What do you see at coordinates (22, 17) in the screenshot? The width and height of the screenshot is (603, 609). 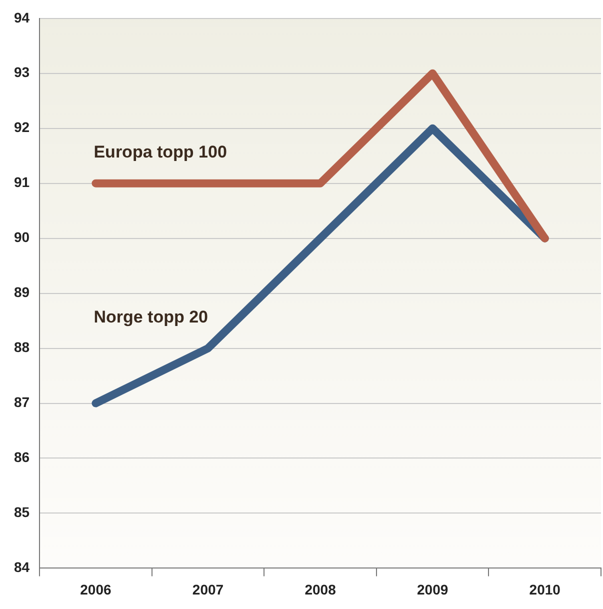 I see `y-tick-label: 94` at bounding box center [22, 17].